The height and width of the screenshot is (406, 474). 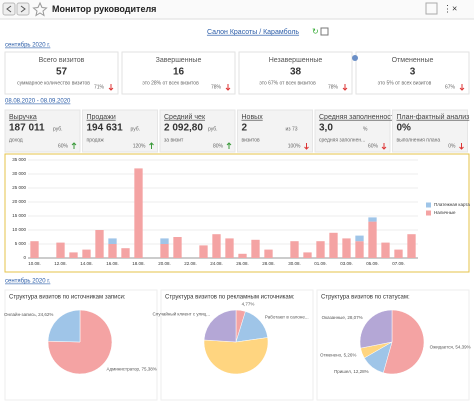 I want to click on card-value: 187 011, so click(x=27, y=128).